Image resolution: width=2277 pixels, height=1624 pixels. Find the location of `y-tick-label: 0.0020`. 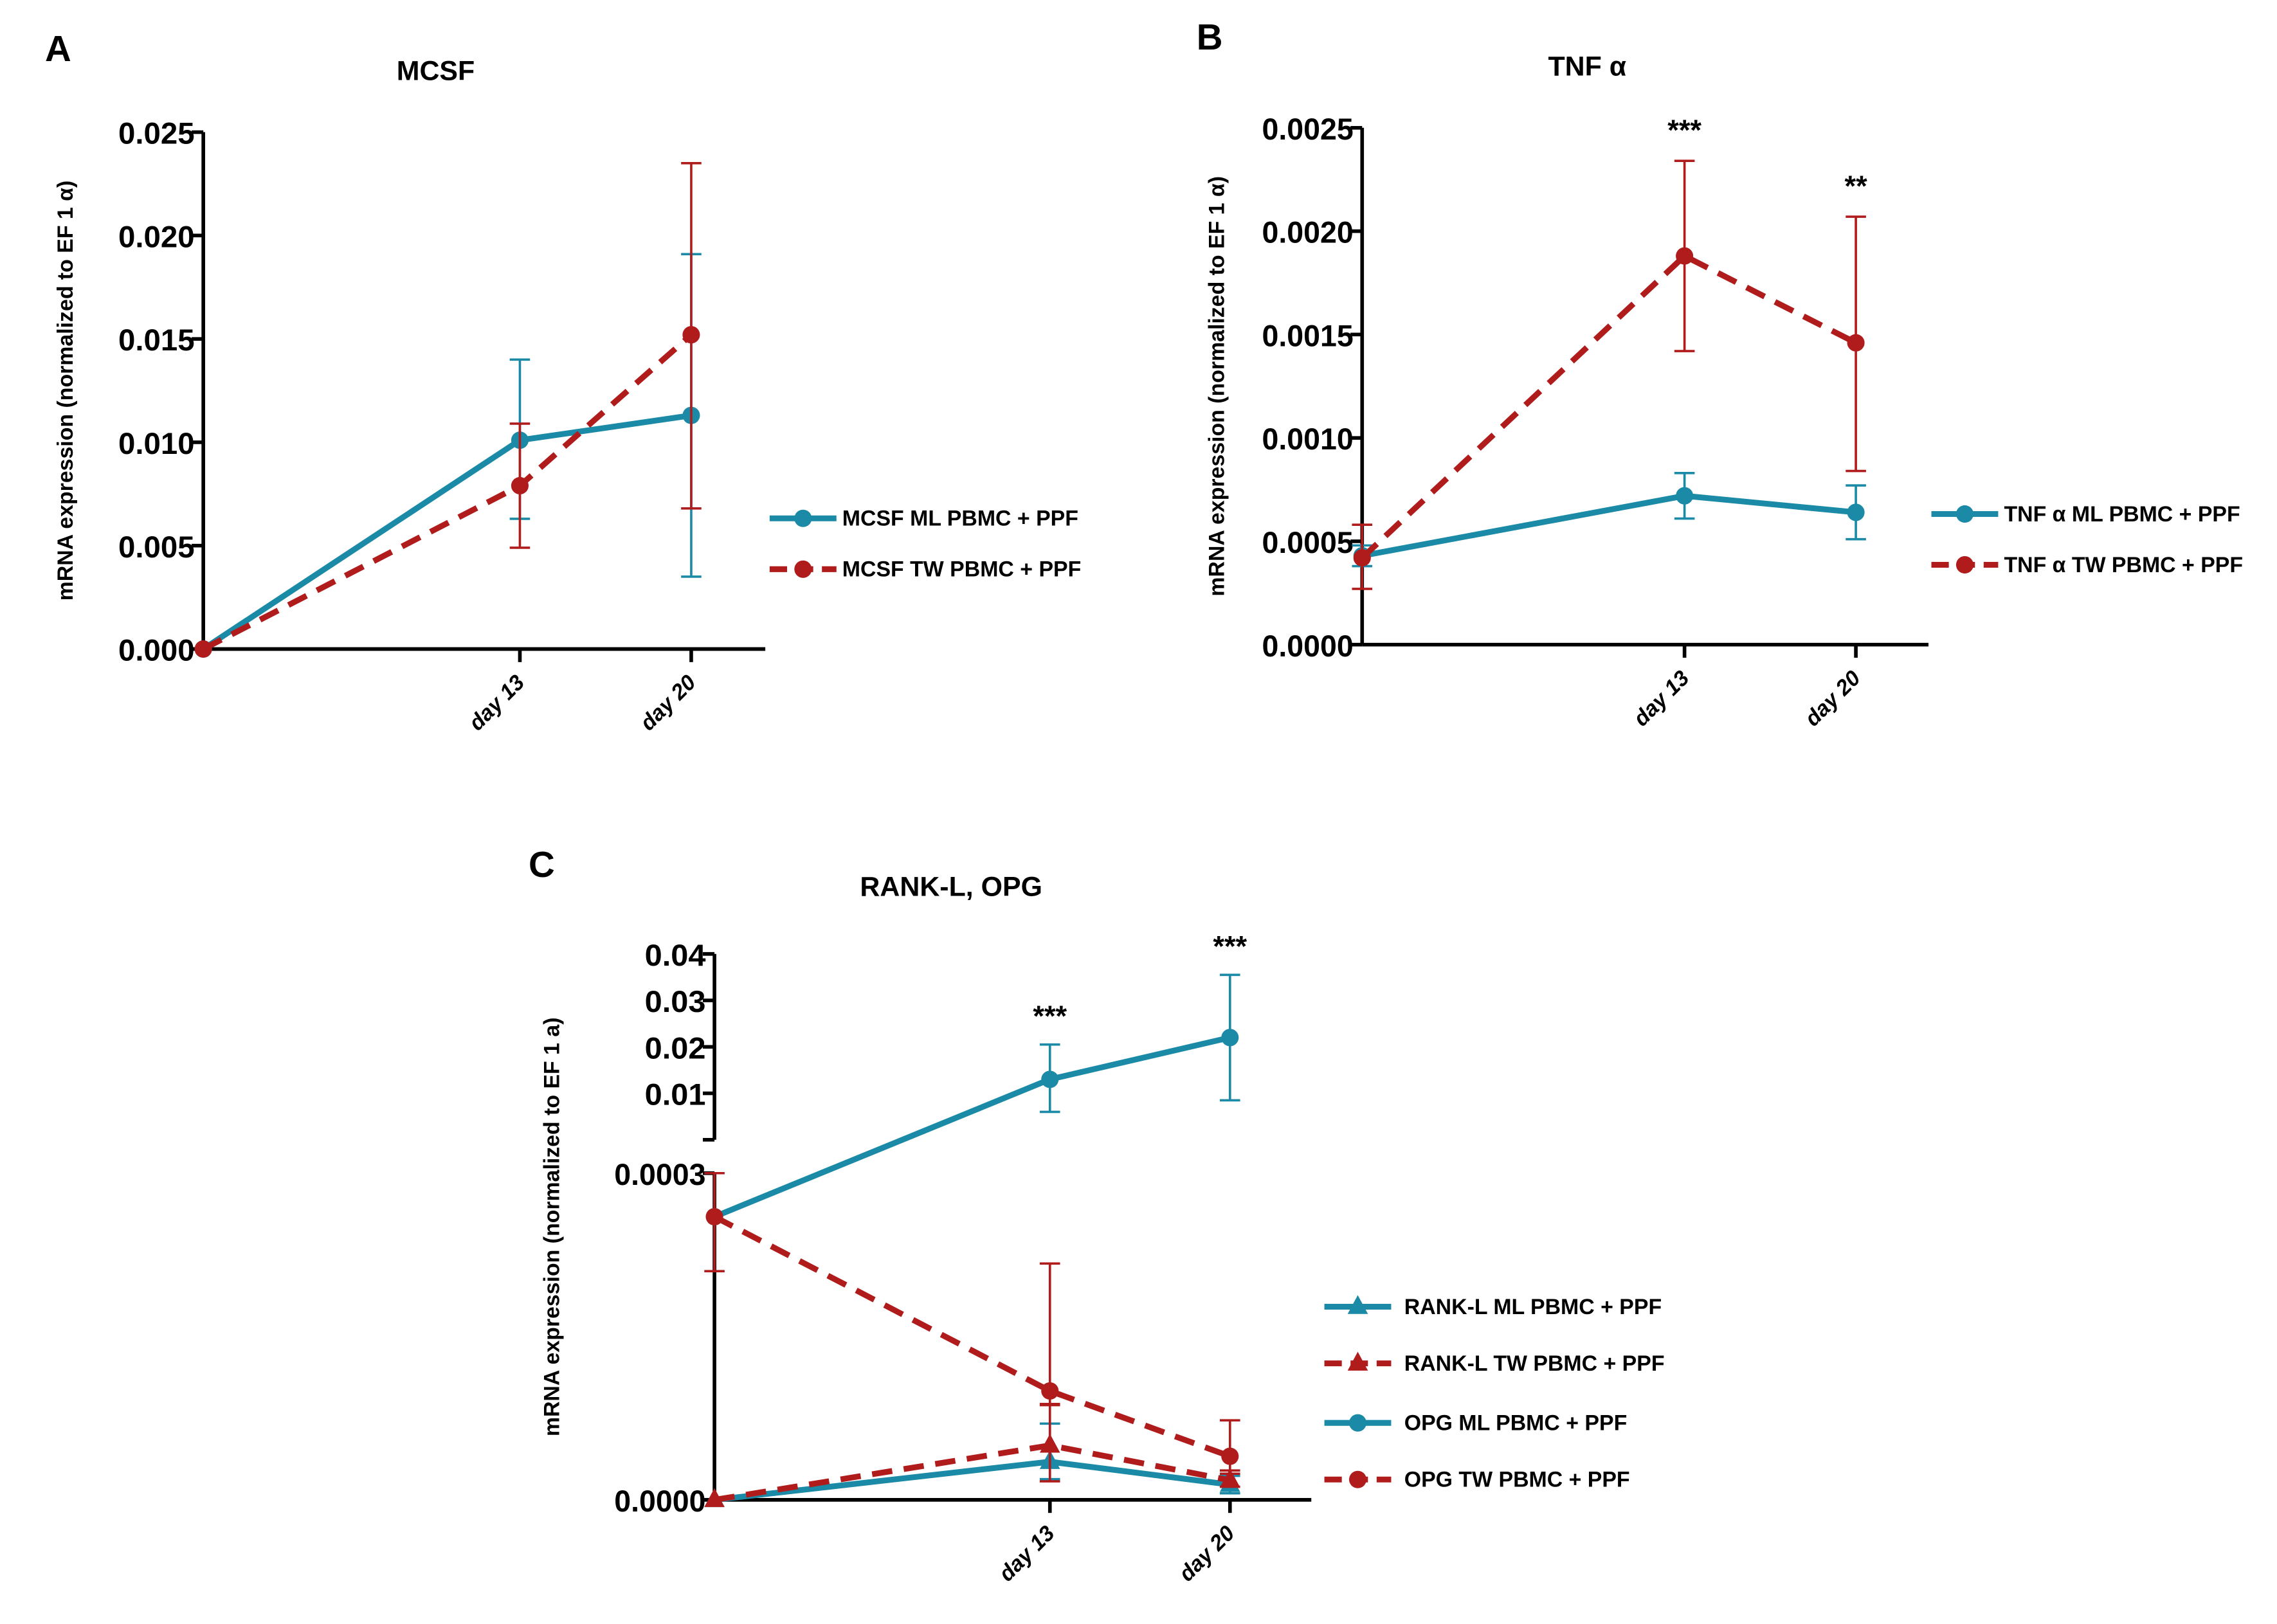

y-tick-label: 0.0020 is located at coordinates (1307, 233).